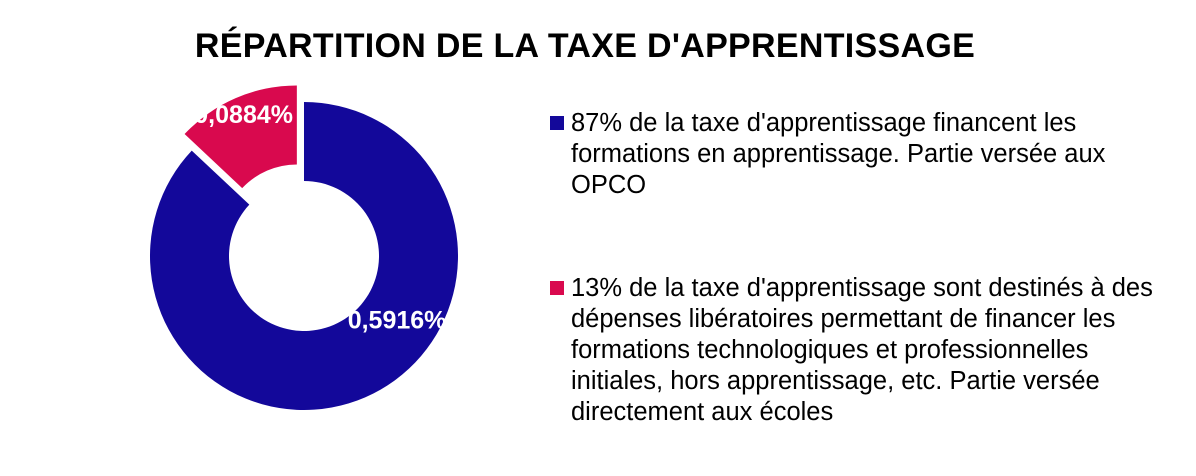 This screenshot has width=1196, height=476. I want to click on slice-label-exploded: 0,0884%, so click(243, 115).